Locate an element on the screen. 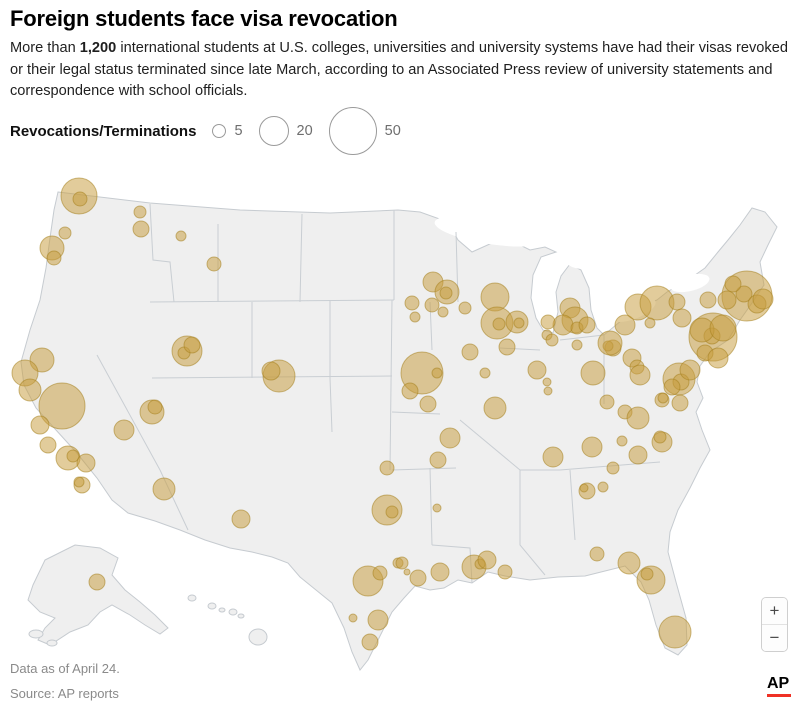 The image size is (800, 711). zoom-out-button: − is located at coordinates (774, 638).